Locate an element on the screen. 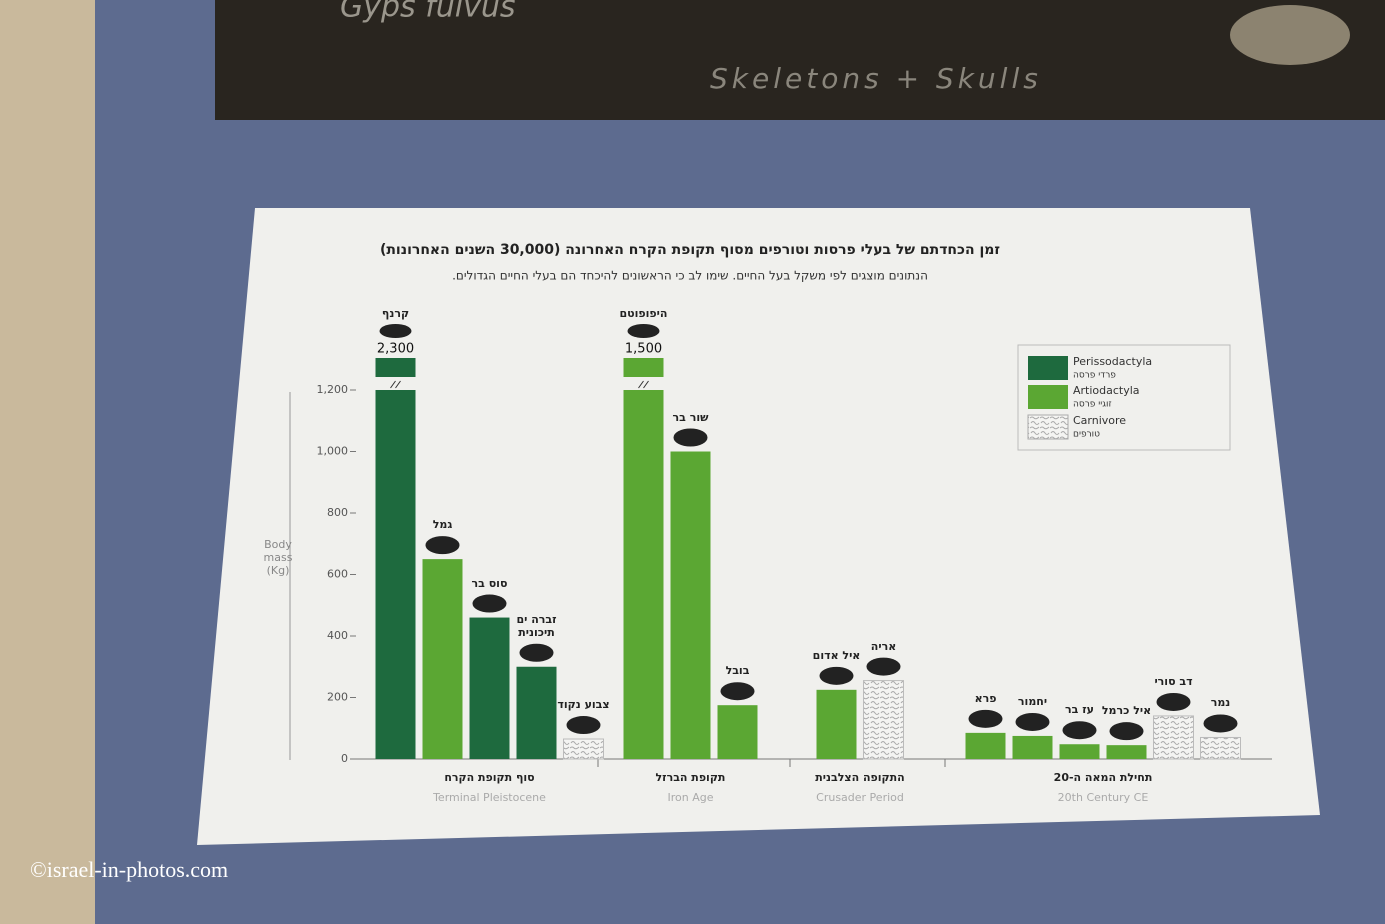  y-axis-label: Body mass (Kg) is located at coordinates (278, 557).